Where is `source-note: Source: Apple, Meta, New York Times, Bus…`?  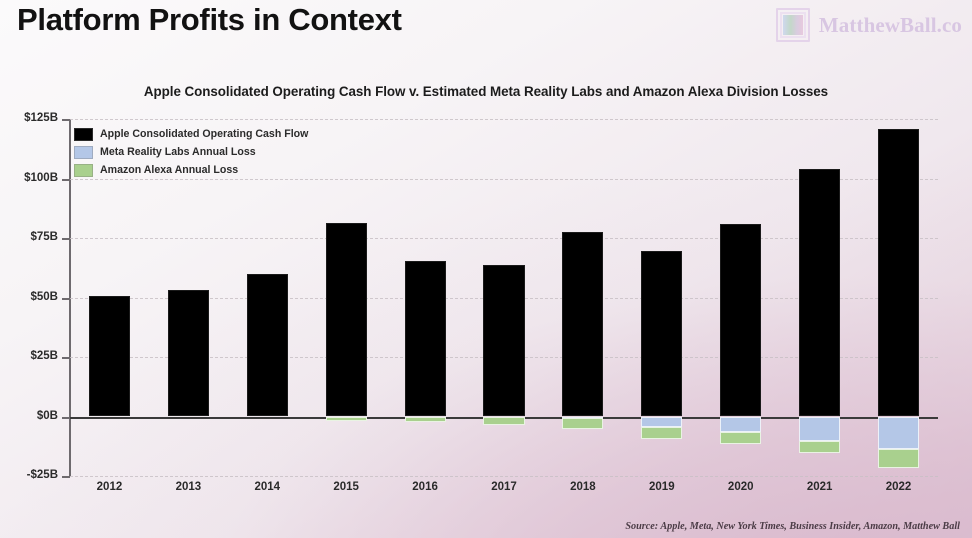 source-note: Source: Apple, Meta, New York Times, Bus… is located at coordinates (792, 526).